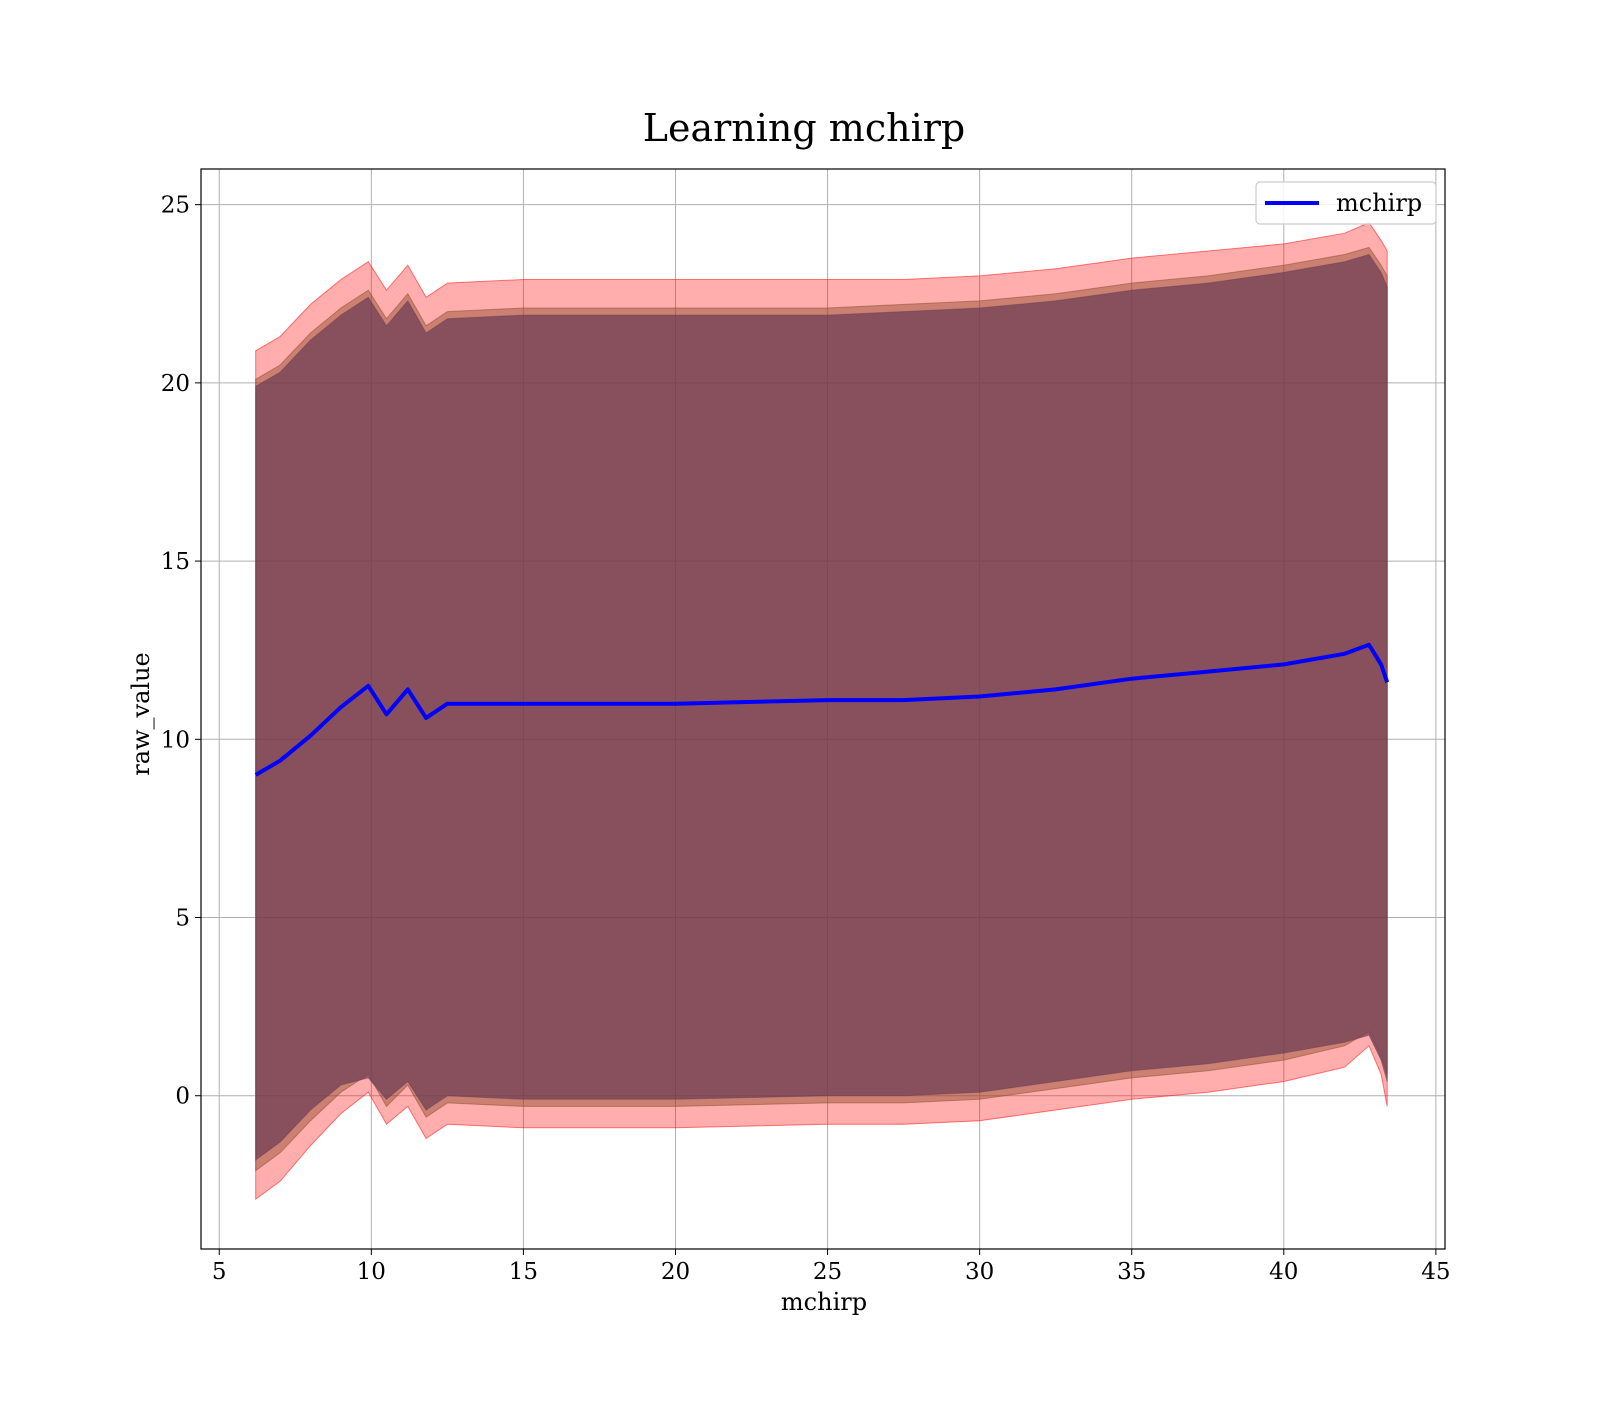 The width and height of the screenshot is (1600, 1405). I want to click on chart-title: Learning mchirp, so click(804, 128).